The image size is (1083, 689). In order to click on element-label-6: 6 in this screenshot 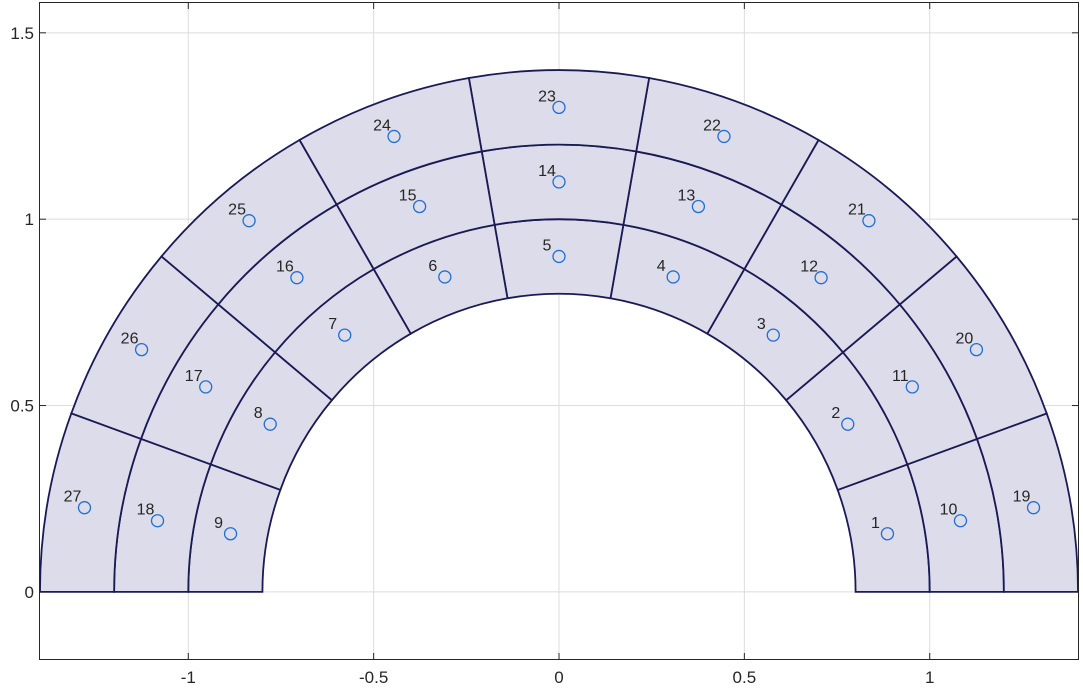, I will do `click(432, 266)`.